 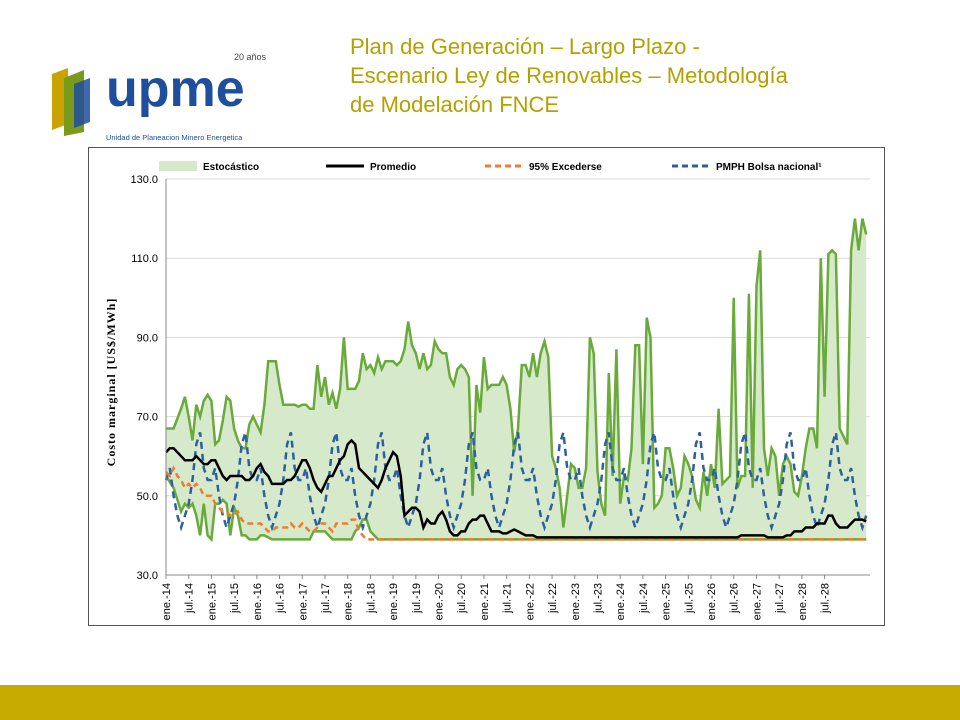 What do you see at coordinates (147, 497) in the screenshot?
I see `y-tick-label: 50.0` at bounding box center [147, 497].